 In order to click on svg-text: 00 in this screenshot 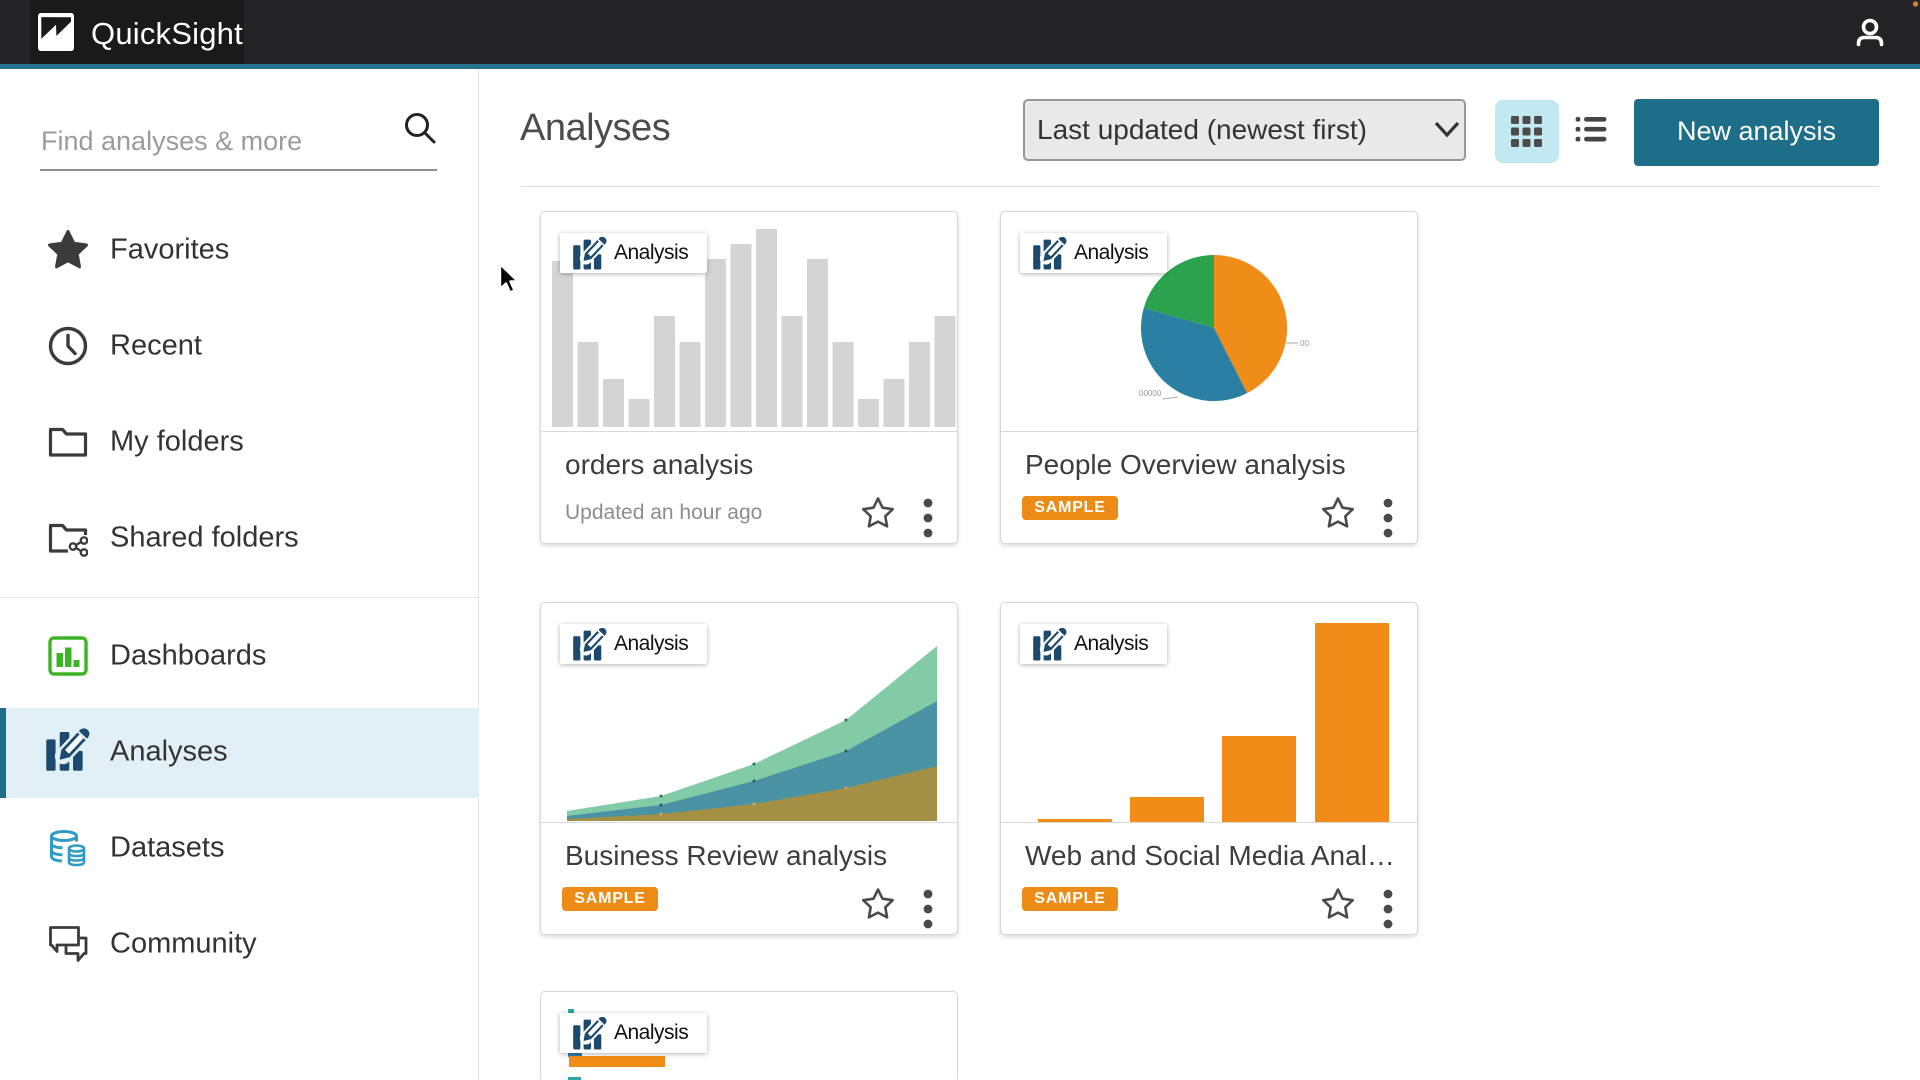, I will do `click(1304, 343)`.